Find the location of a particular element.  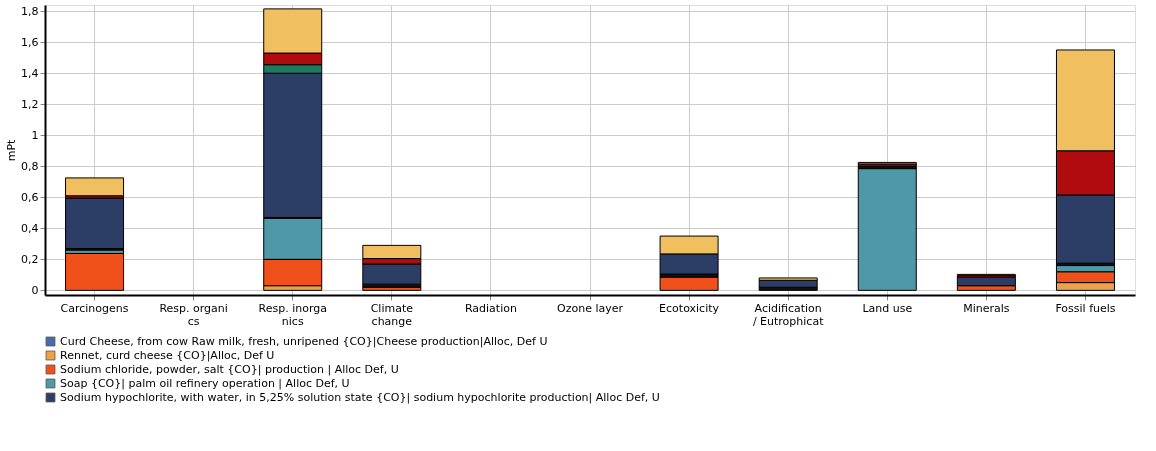

y-tick-label: 0,4 is located at coordinates (30, 228).